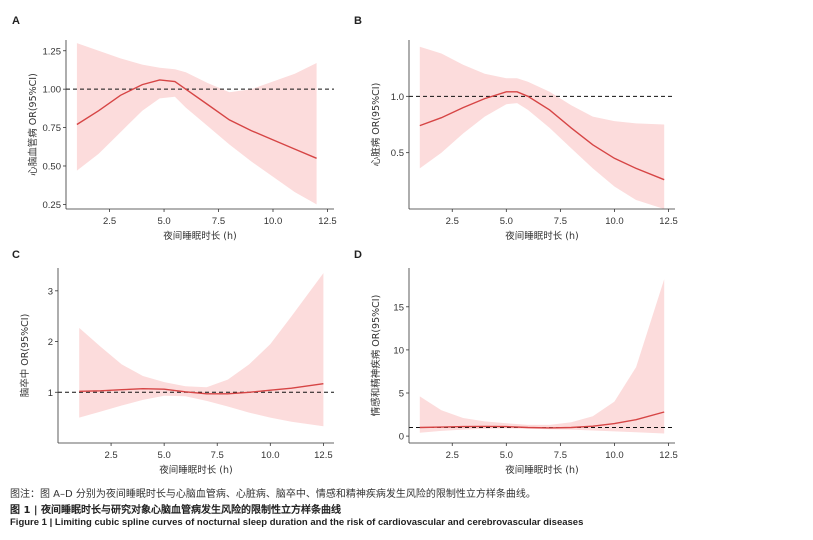 This screenshot has width=813, height=540. Describe the element at coordinates (358, 21) in the screenshot. I see `panel-letter-b: B` at that location.